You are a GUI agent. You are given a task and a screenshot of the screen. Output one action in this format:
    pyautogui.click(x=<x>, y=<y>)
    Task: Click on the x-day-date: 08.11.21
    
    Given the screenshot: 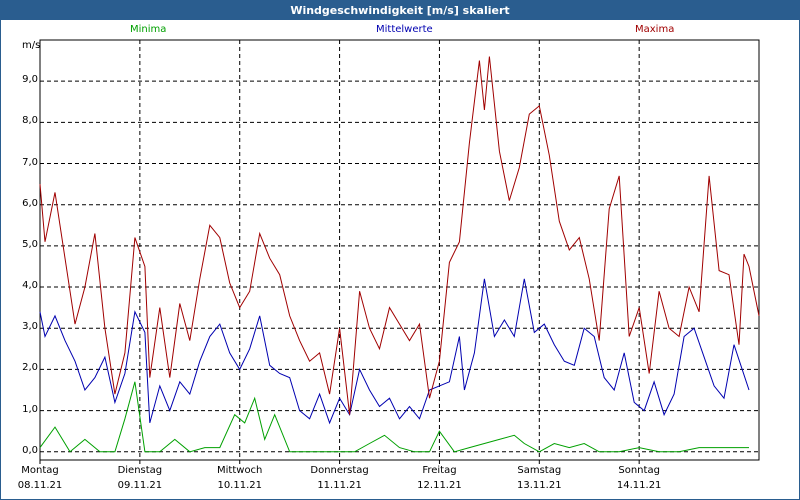 What is the action you would take?
    pyautogui.click(x=40, y=485)
    